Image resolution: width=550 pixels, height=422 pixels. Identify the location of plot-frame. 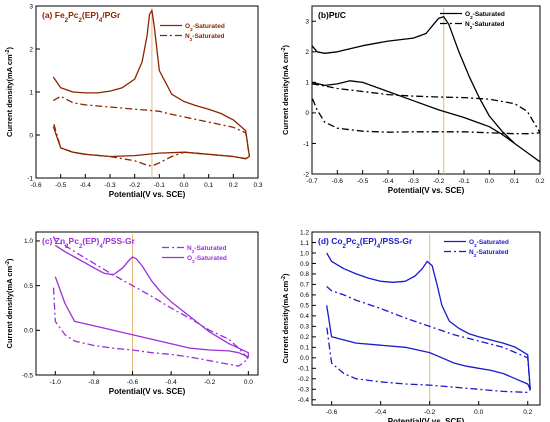
(147, 303).